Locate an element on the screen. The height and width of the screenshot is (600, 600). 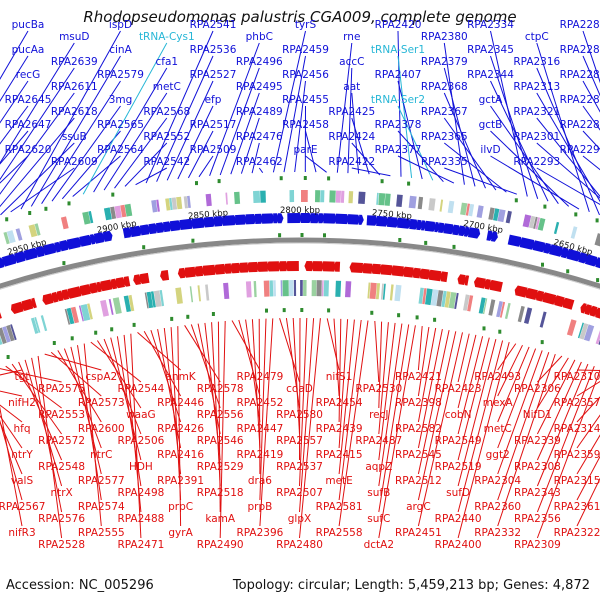
forward-gene-label: RPA2456 is located at coordinates (305, 75).